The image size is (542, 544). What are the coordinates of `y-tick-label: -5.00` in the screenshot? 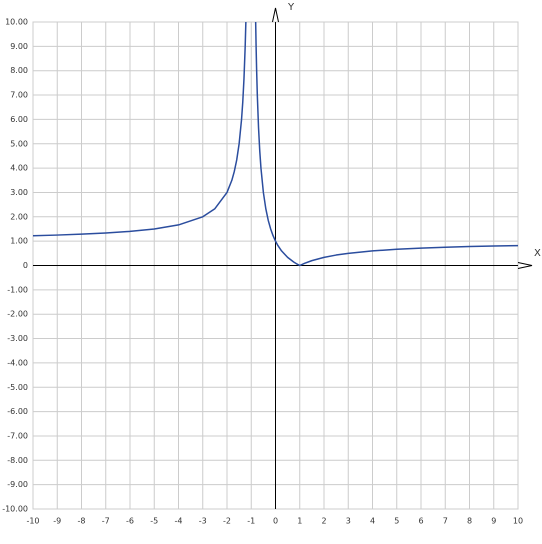 It's located at (17, 387).